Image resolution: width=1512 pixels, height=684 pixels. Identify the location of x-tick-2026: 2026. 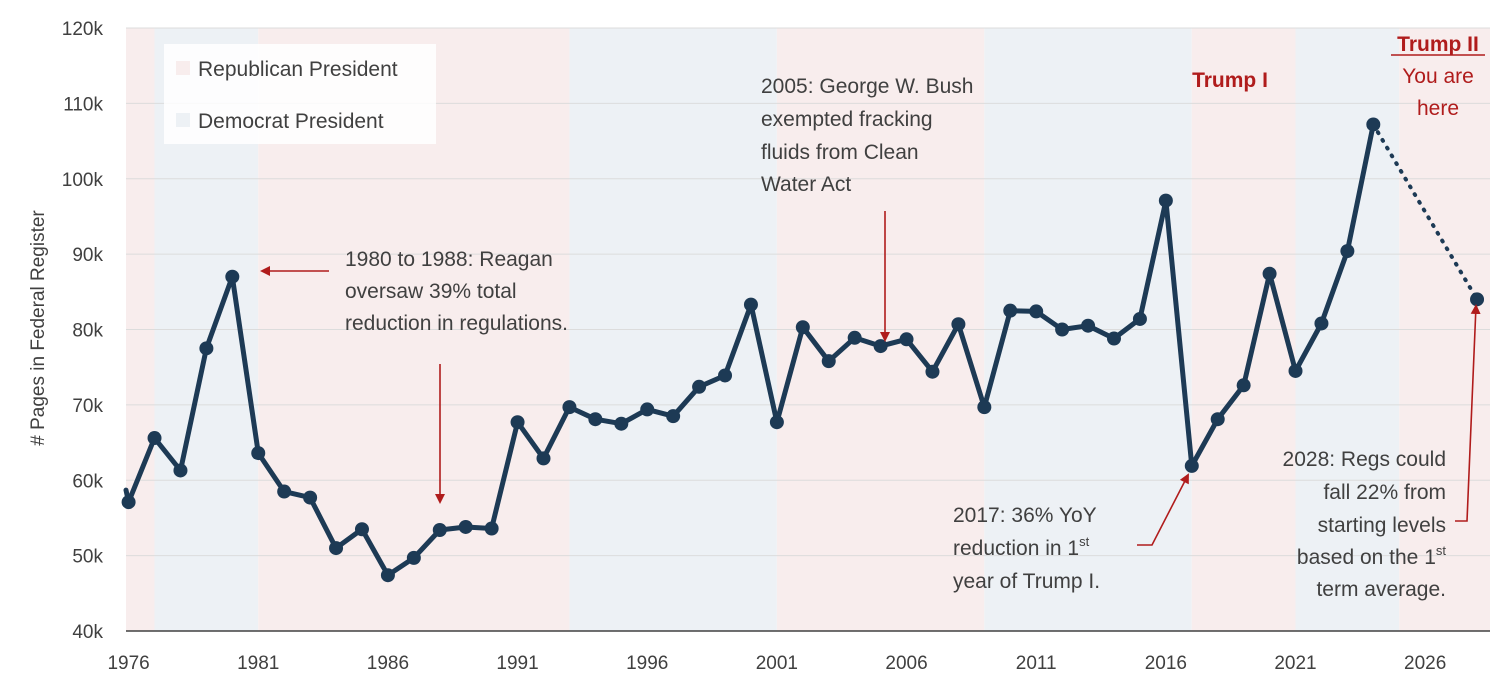
(1425, 663).